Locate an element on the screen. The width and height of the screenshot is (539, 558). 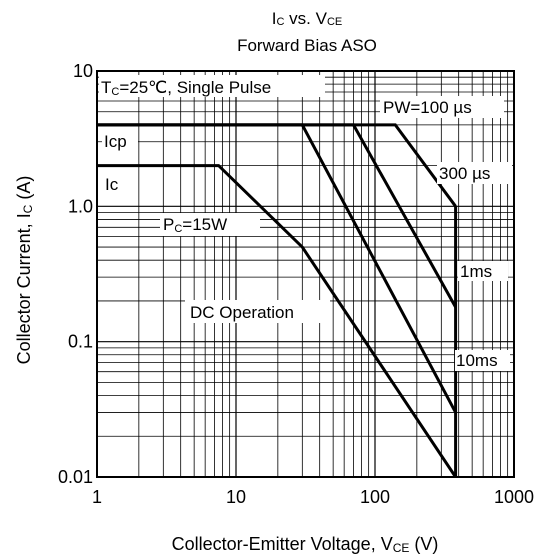
icp-label-bg is located at coordinates (120, 141).